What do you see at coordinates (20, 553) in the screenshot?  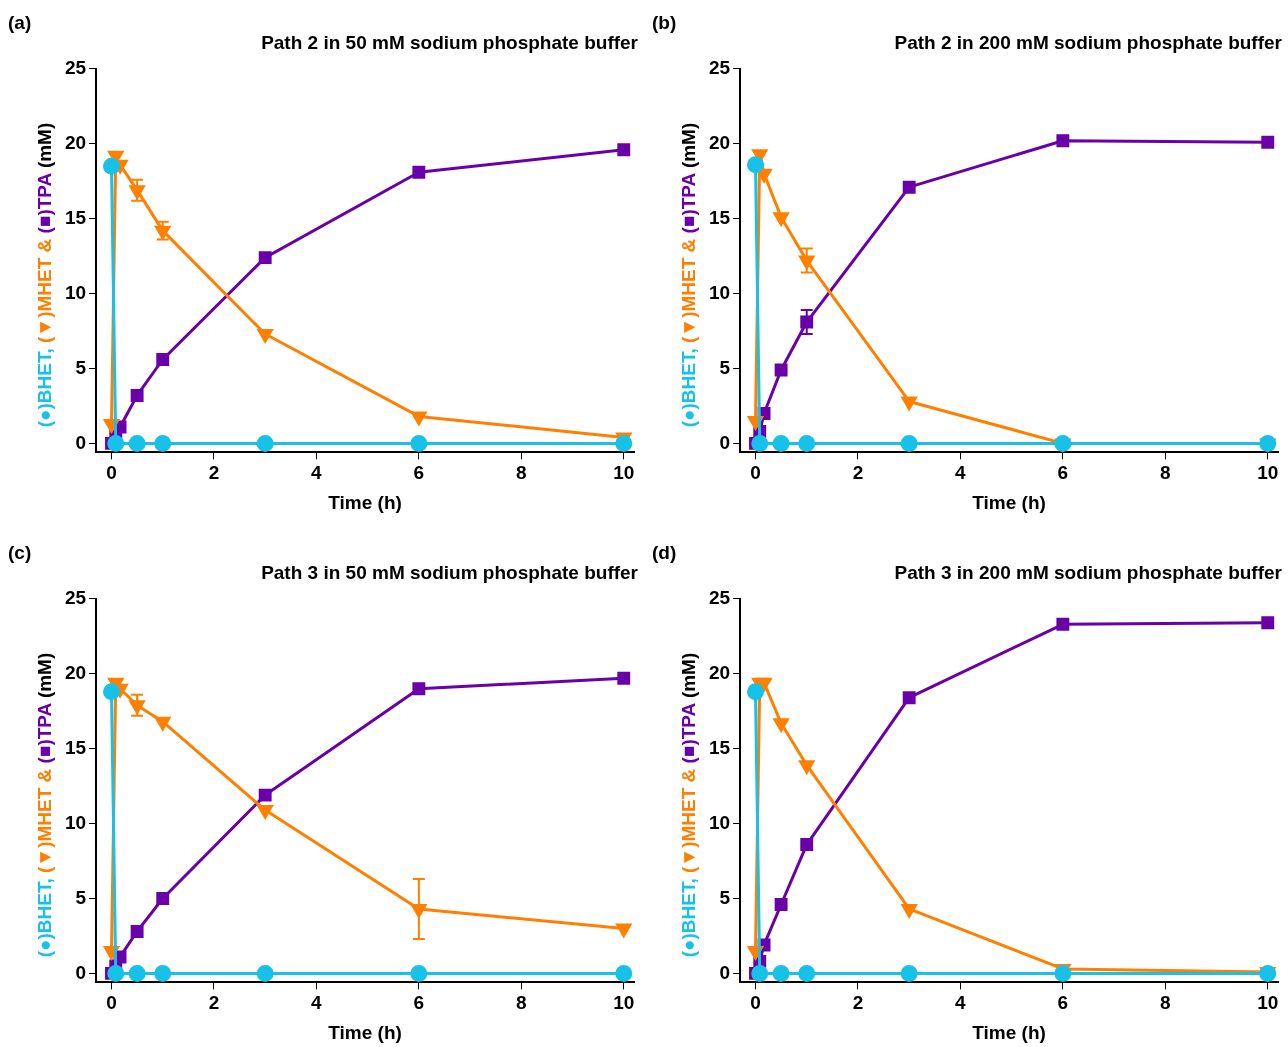 I see `text: (c)` at bounding box center [20, 553].